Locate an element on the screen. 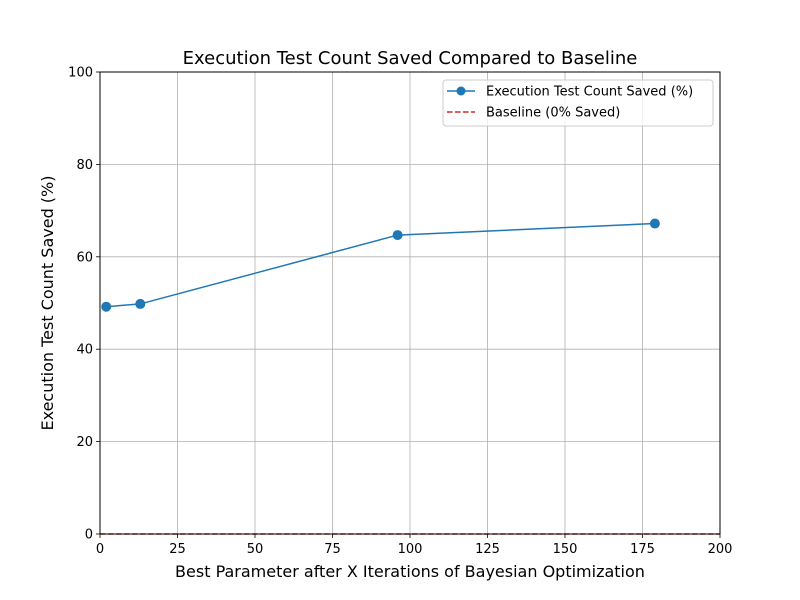 This screenshot has height=600, width=800. legend-marker-execution is located at coordinates (461, 91).